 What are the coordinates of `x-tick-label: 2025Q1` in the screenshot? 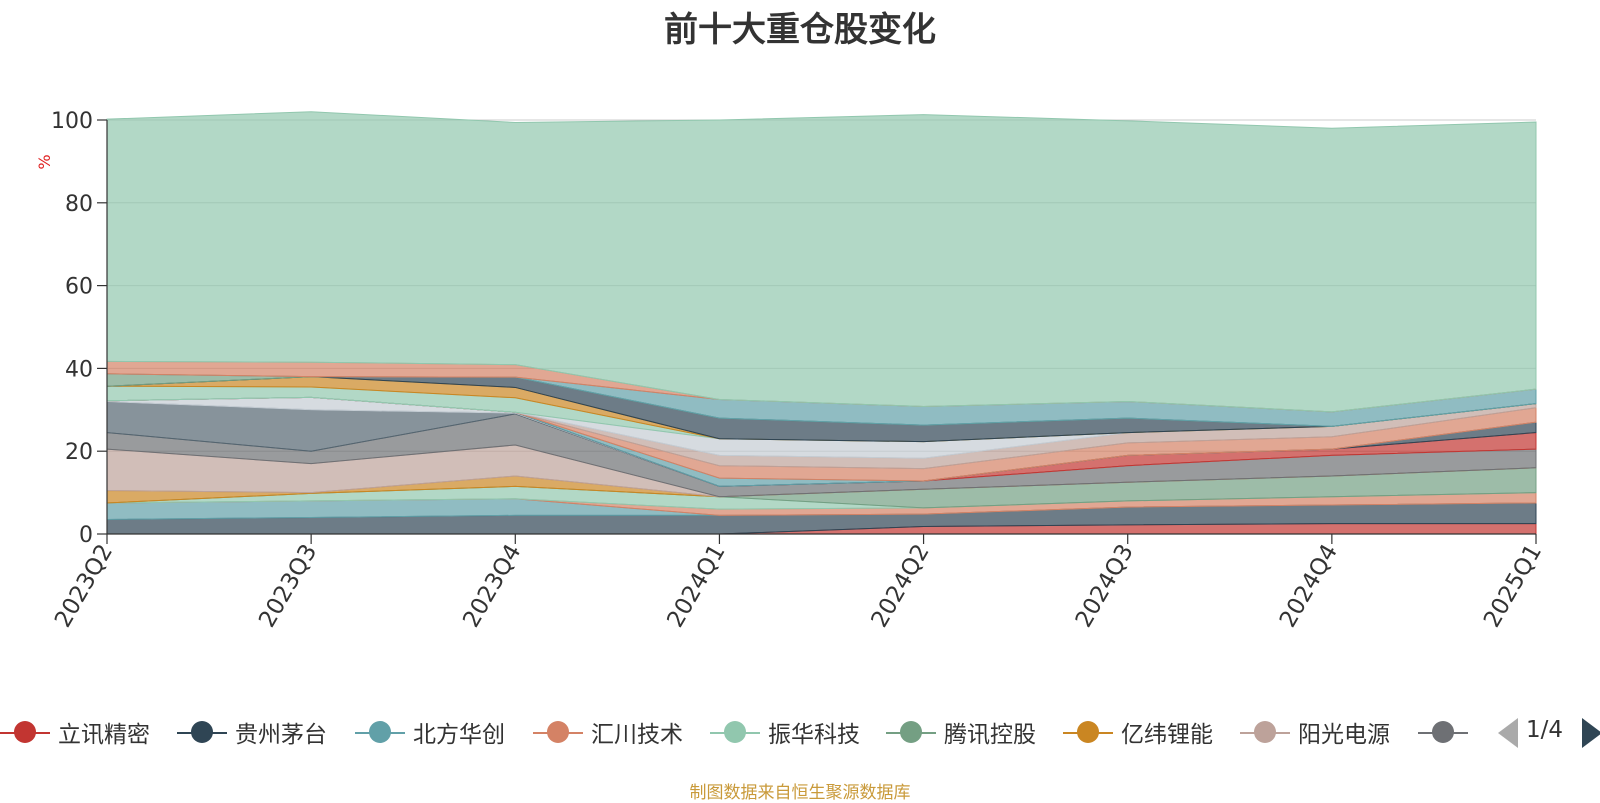 It's located at (1513, 586).